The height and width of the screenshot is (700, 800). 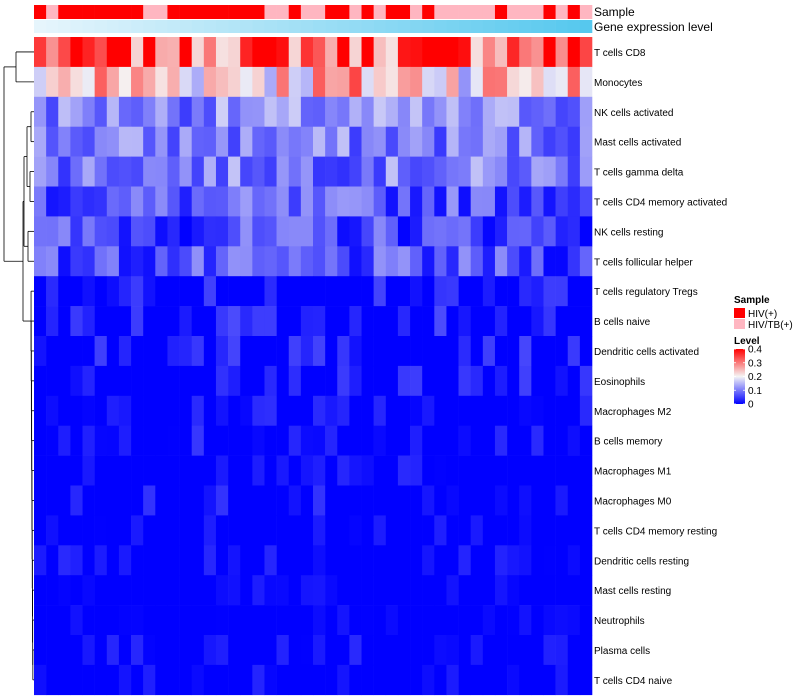 What do you see at coordinates (622, 322) in the screenshot?
I see `row-label: B cells naive` at bounding box center [622, 322].